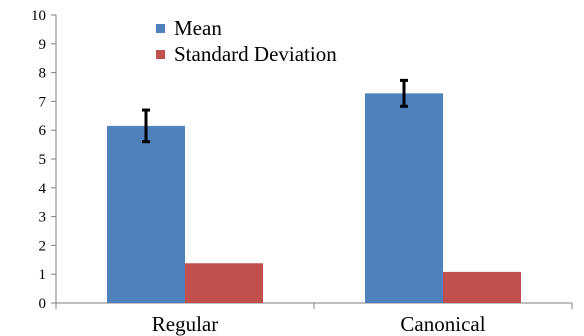  I want to click on y-tick-label: 6, so click(43, 131).